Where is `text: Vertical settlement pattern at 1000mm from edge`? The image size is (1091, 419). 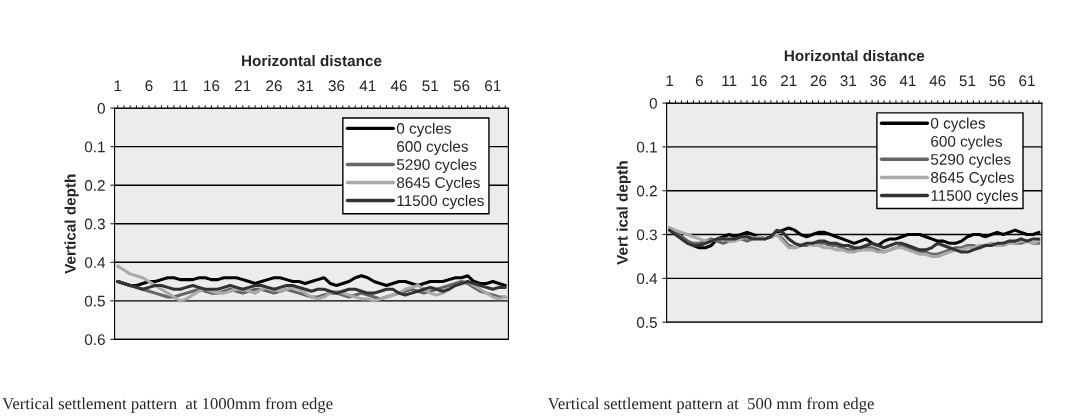 text: Vertical settlement pattern at 1000mm from edge is located at coordinates (167, 405).